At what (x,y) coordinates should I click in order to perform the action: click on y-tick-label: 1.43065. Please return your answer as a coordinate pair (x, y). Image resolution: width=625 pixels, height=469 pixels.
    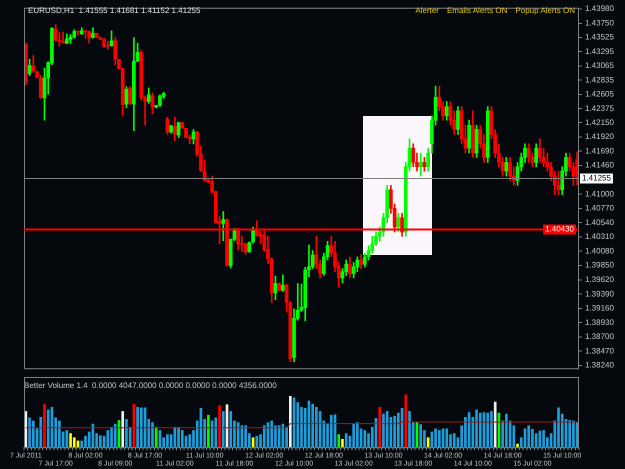
    Looking at the image, I should click on (599, 65).